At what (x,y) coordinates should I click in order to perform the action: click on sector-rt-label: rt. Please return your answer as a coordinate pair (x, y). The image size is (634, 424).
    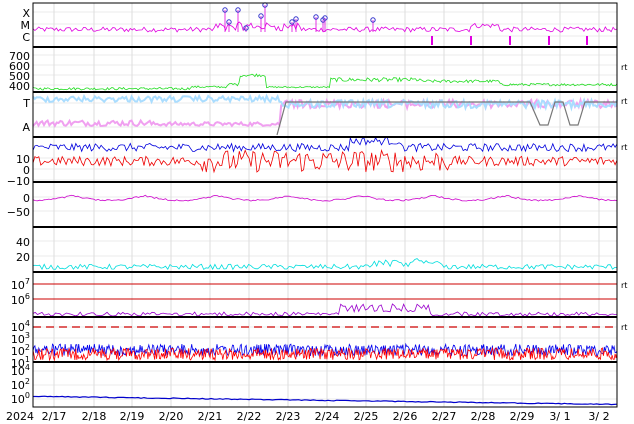
    Looking at the image, I should click on (624, 101).